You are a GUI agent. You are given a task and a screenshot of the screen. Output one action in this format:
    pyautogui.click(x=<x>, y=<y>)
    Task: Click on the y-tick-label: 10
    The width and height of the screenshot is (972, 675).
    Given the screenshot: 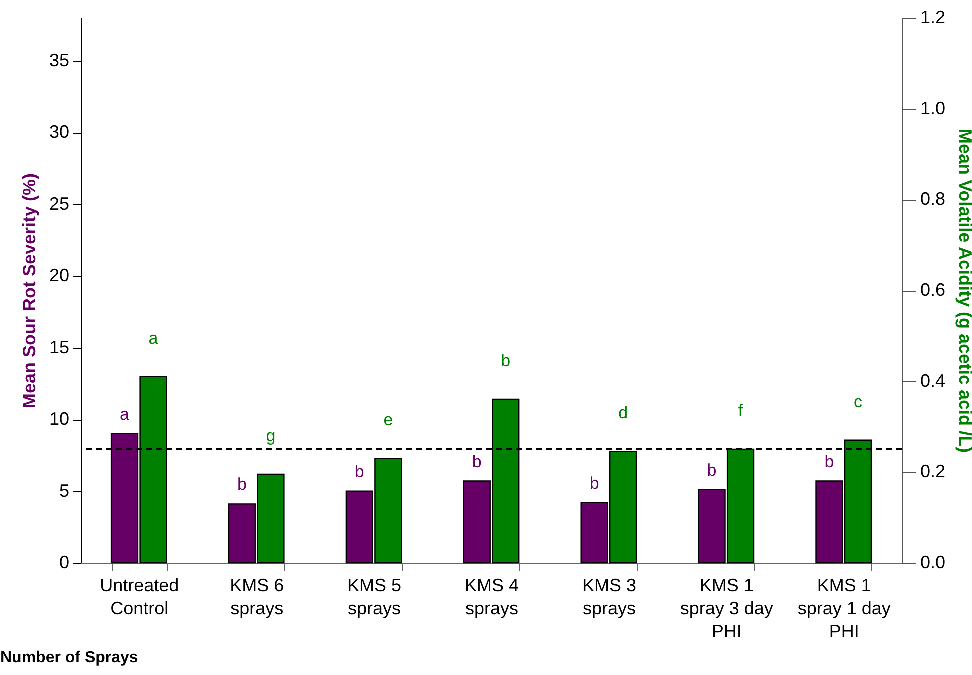 What is the action you would take?
    pyautogui.click(x=59, y=419)
    